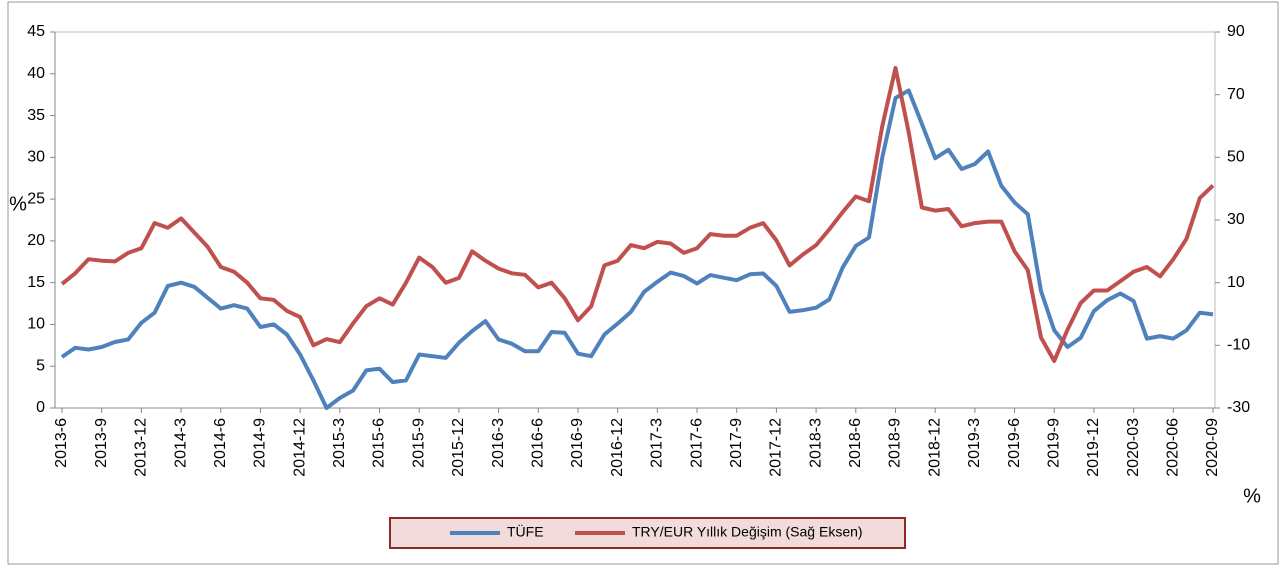 This screenshot has height=568, width=1288. What do you see at coordinates (18, 204) in the screenshot?
I see `y-axis-label: %` at bounding box center [18, 204].